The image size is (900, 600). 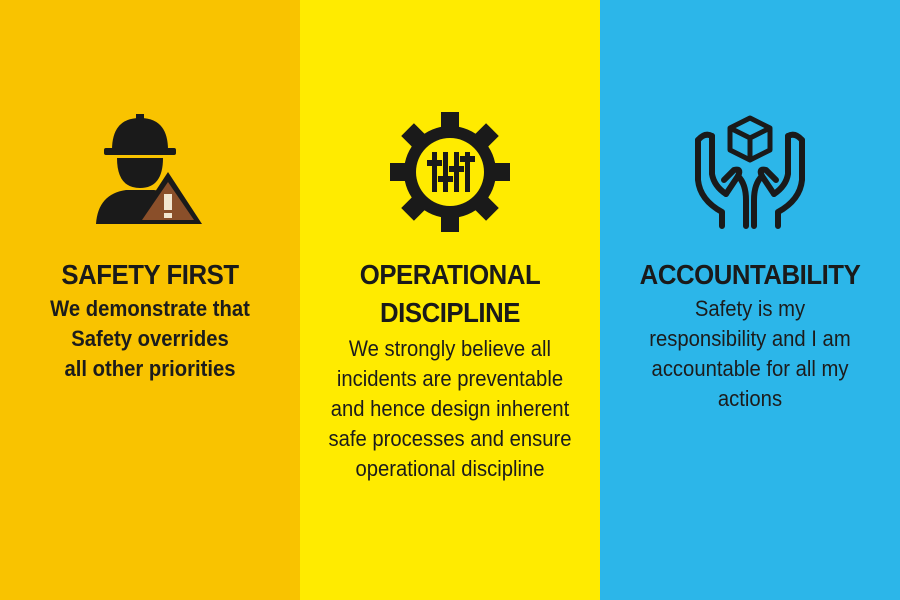 What do you see at coordinates (750, 368) in the screenshot?
I see `desc-line: accountable for all my` at bounding box center [750, 368].